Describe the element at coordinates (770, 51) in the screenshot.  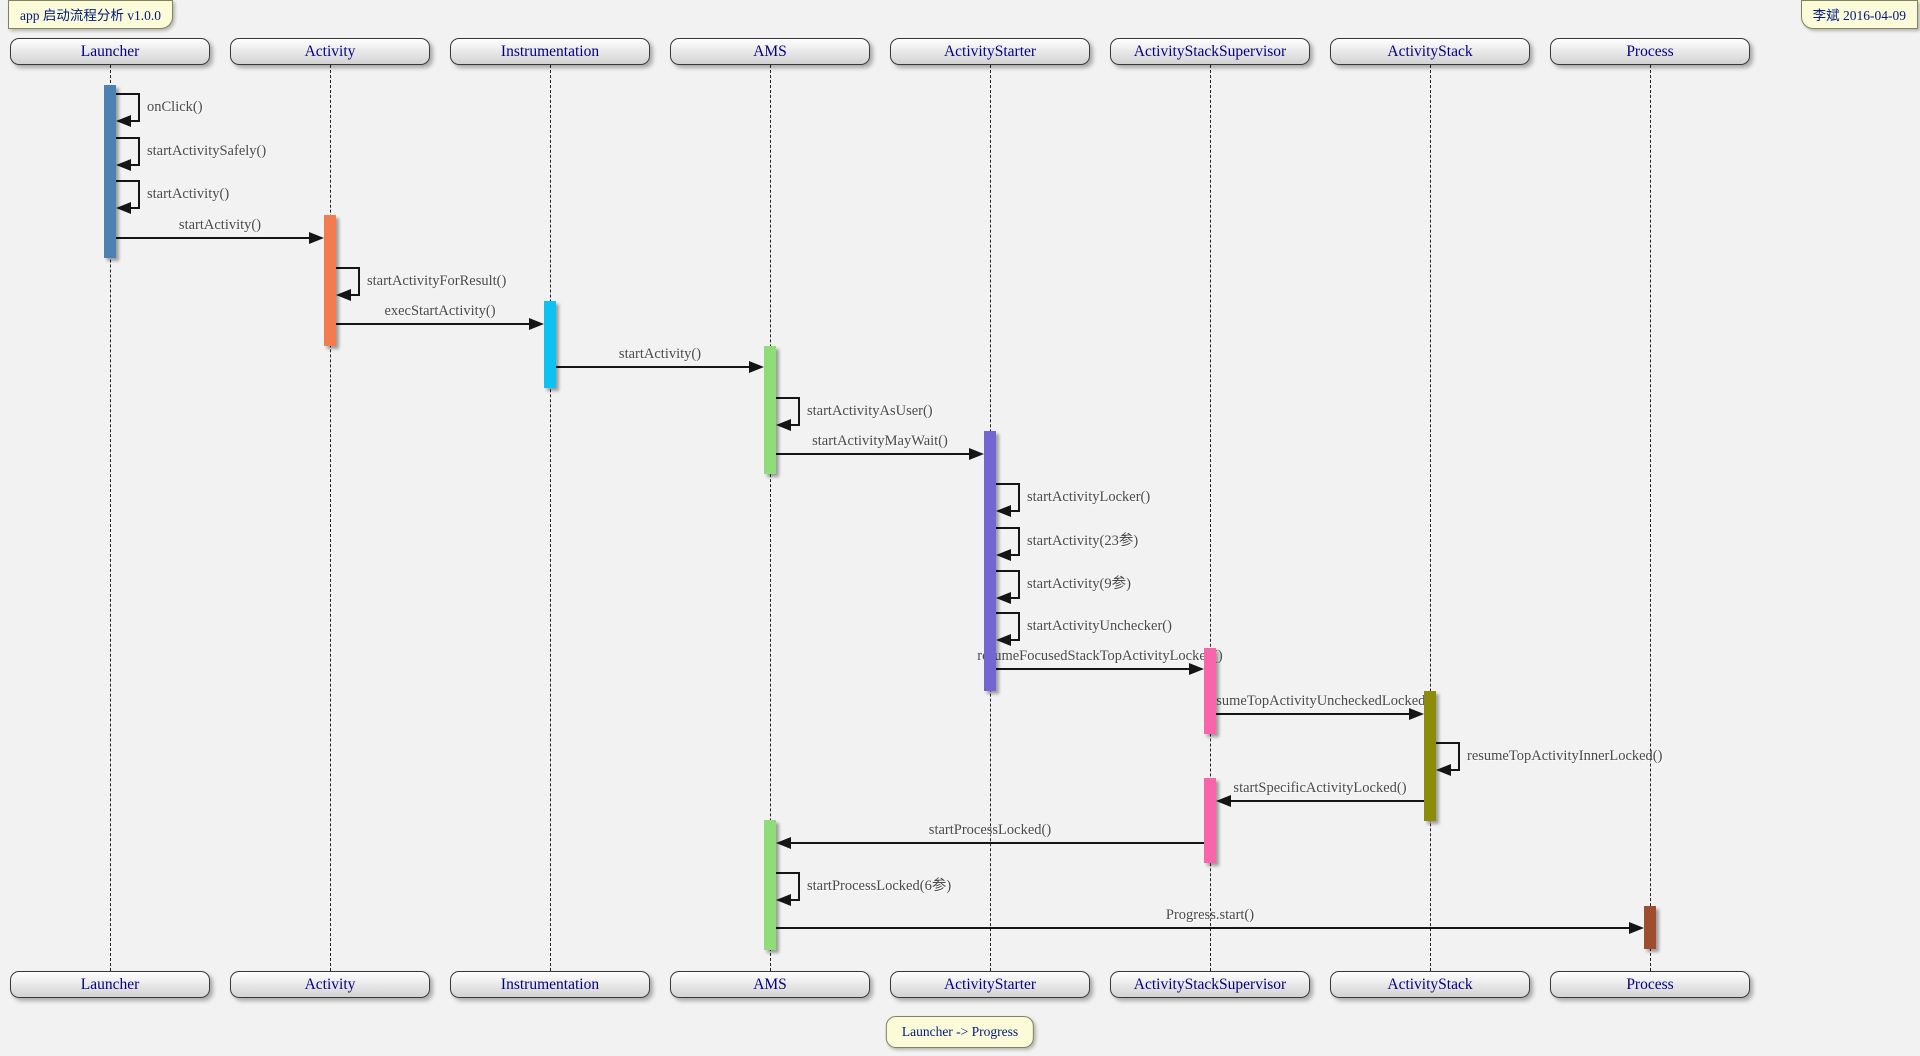
I see `participant-box-top: AMS` at that location.